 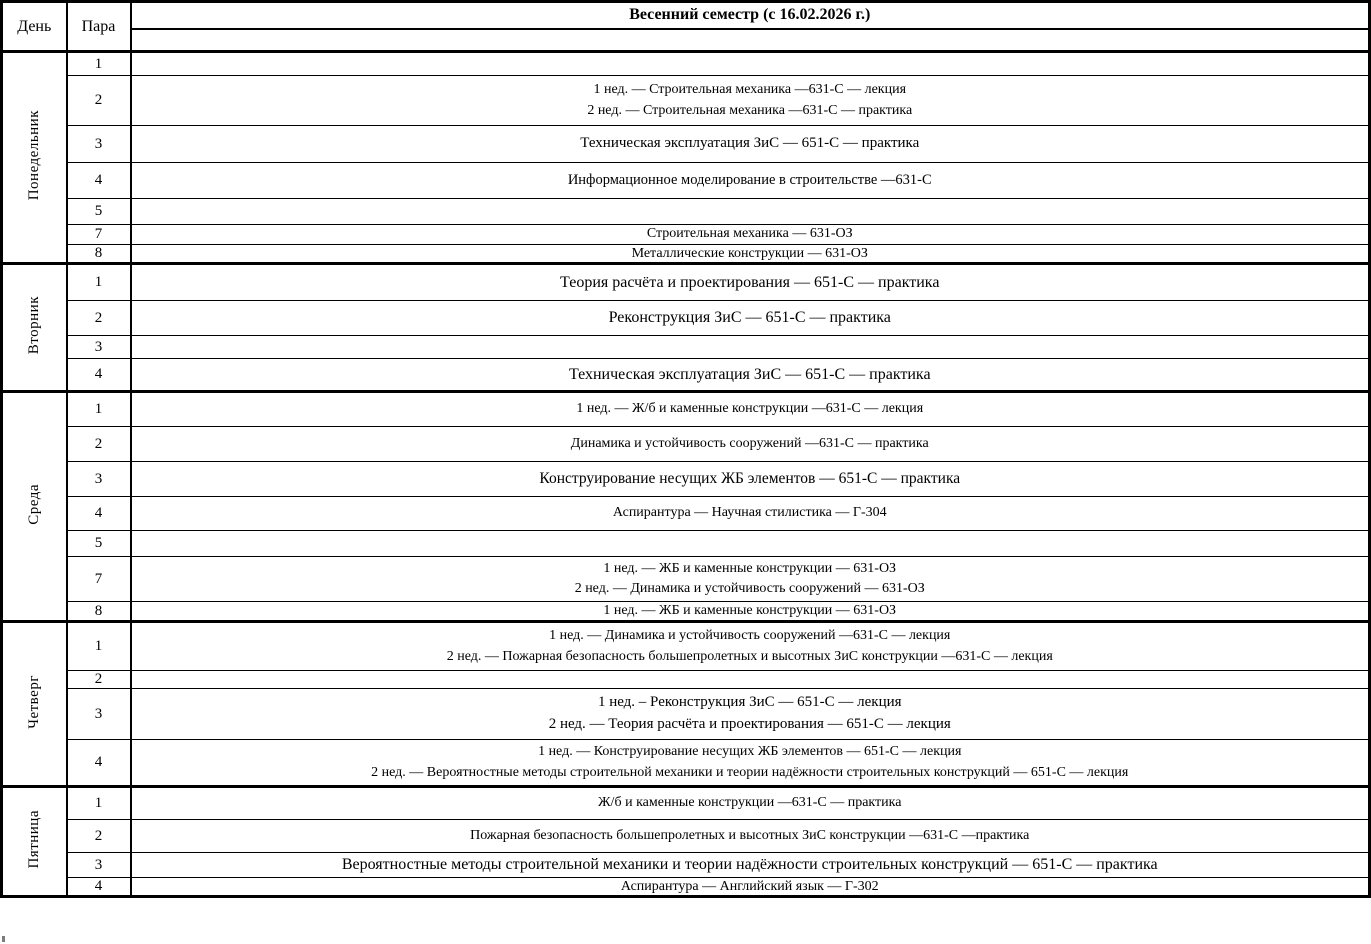 I want to click on lesson-cell: Реконструкция ЗиС — 651-С — практика, so click(x=750, y=318).